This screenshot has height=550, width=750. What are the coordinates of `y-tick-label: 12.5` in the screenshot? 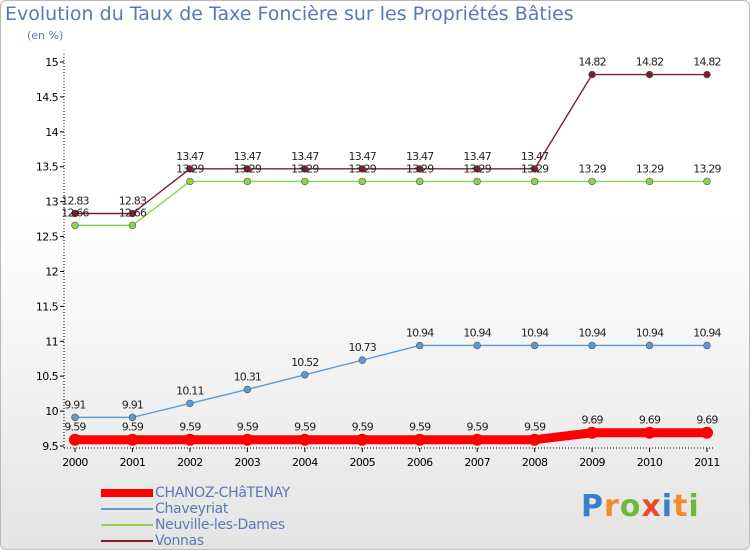 It's located at (47, 237).